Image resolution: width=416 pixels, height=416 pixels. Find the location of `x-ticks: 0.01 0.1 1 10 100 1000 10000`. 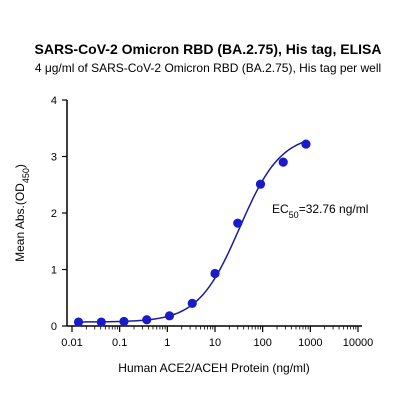

x-ticks: 0.01 0.1 1 10 100 1000 10000 is located at coordinates (217, 337).